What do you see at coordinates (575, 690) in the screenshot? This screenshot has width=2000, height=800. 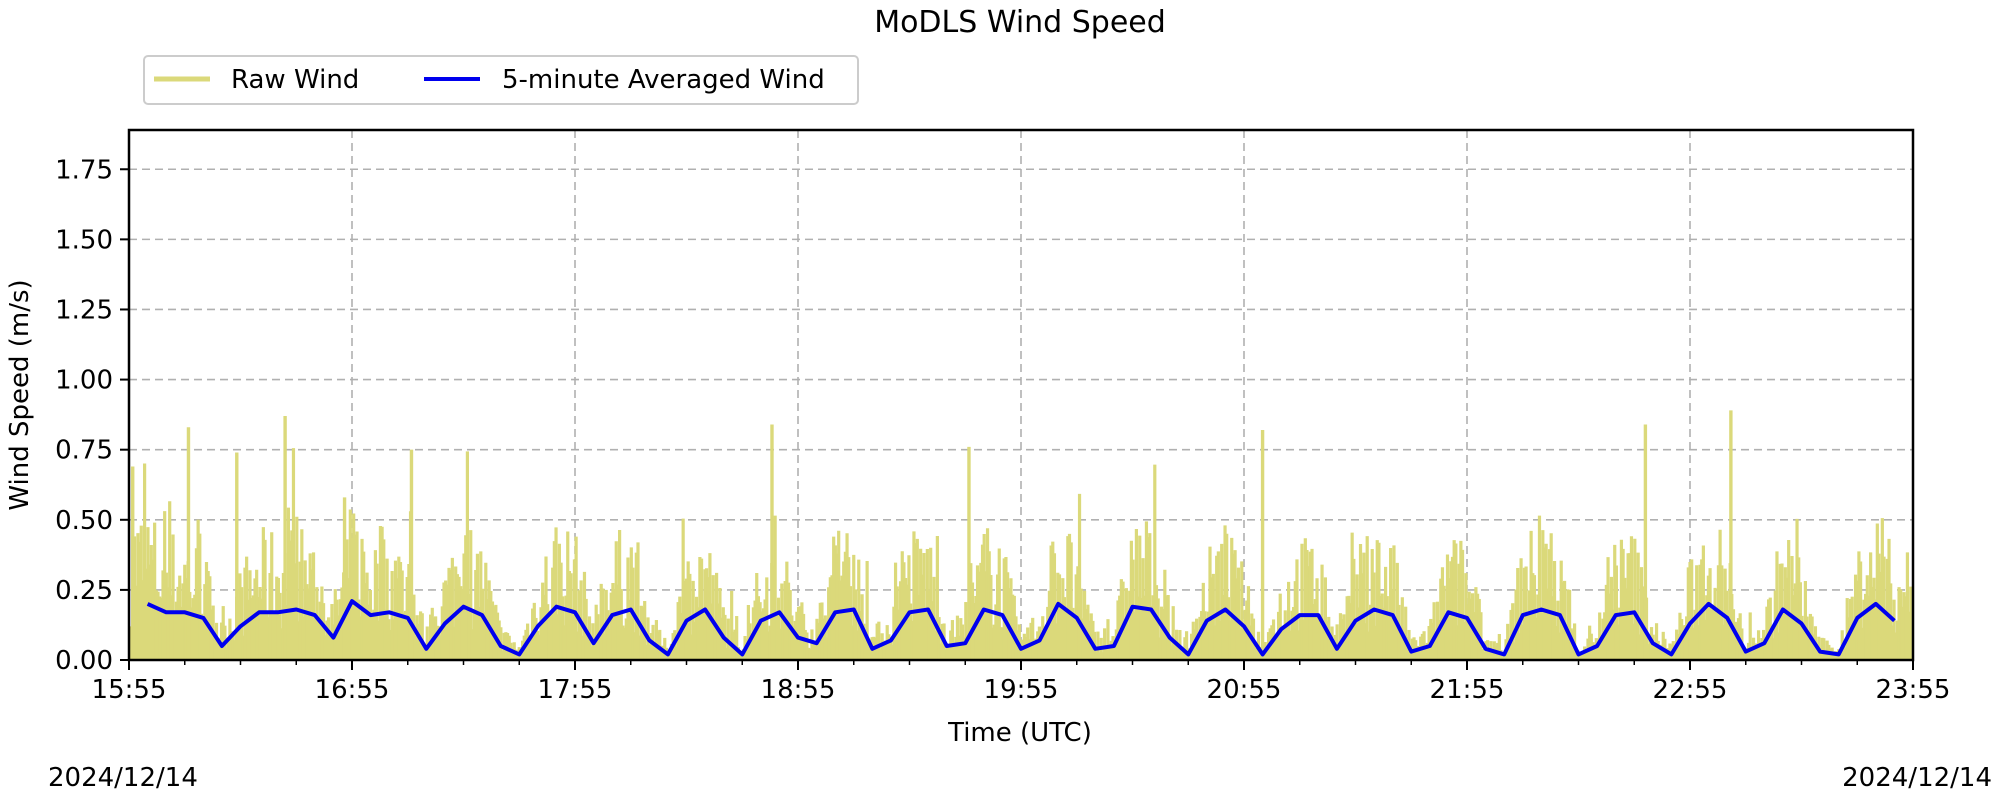 I see `x-tick-label: 17:55` at bounding box center [575, 690].